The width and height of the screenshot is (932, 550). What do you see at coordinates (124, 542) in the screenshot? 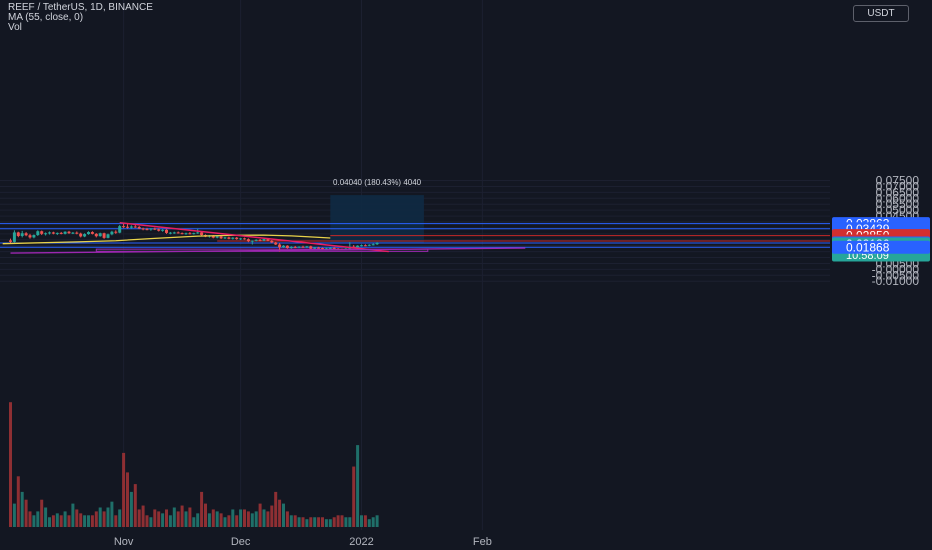
I see `time-tick-label: Nov` at bounding box center [124, 542].